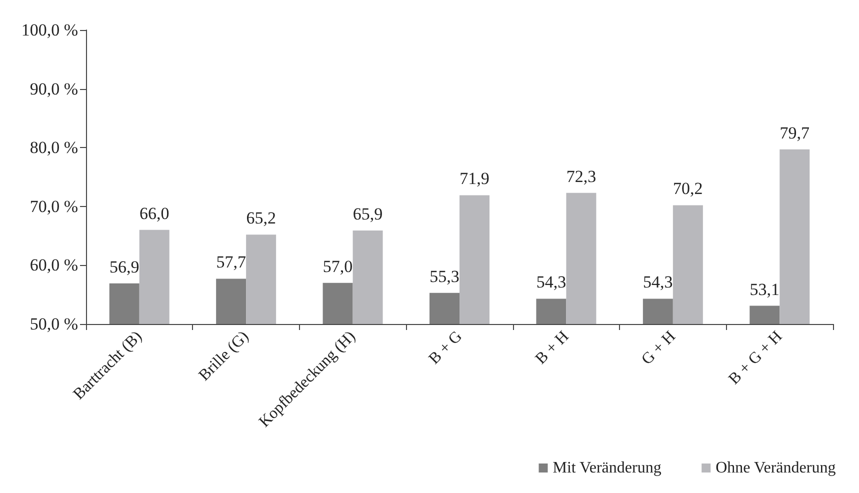 The height and width of the screenshot is (493, 859). What do you see at coordinates (124, 266) in the screenshot?
I see `data-label: 56,9` at bounding box center [124, 266].